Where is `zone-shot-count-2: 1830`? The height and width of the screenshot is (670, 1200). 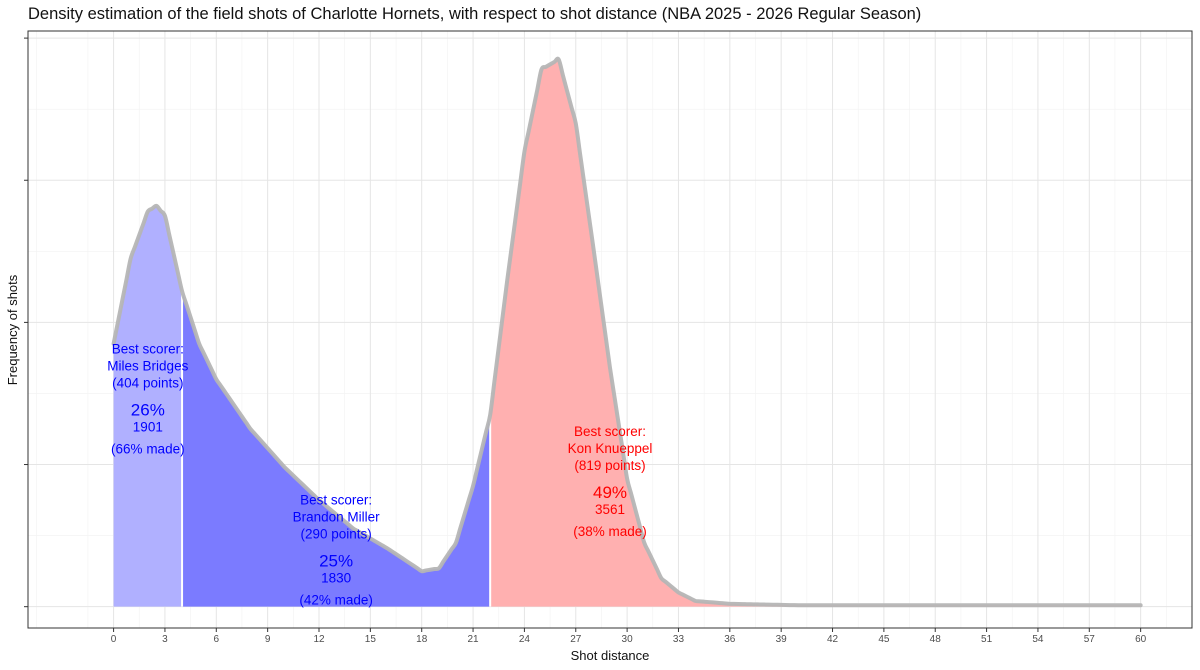 zone-shot-count-2: 1830 is located at coordinates (336, 577).